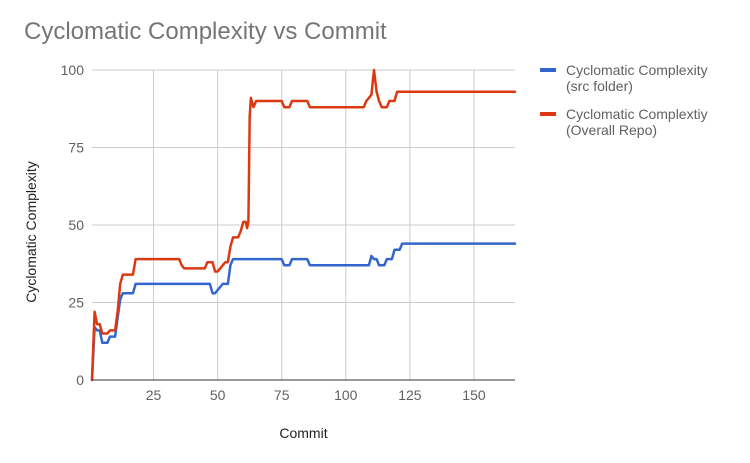 Image resolution: width=750 pixels, height=463 pixels. I want to click on y-tick-label: 75, so click(76, 148).